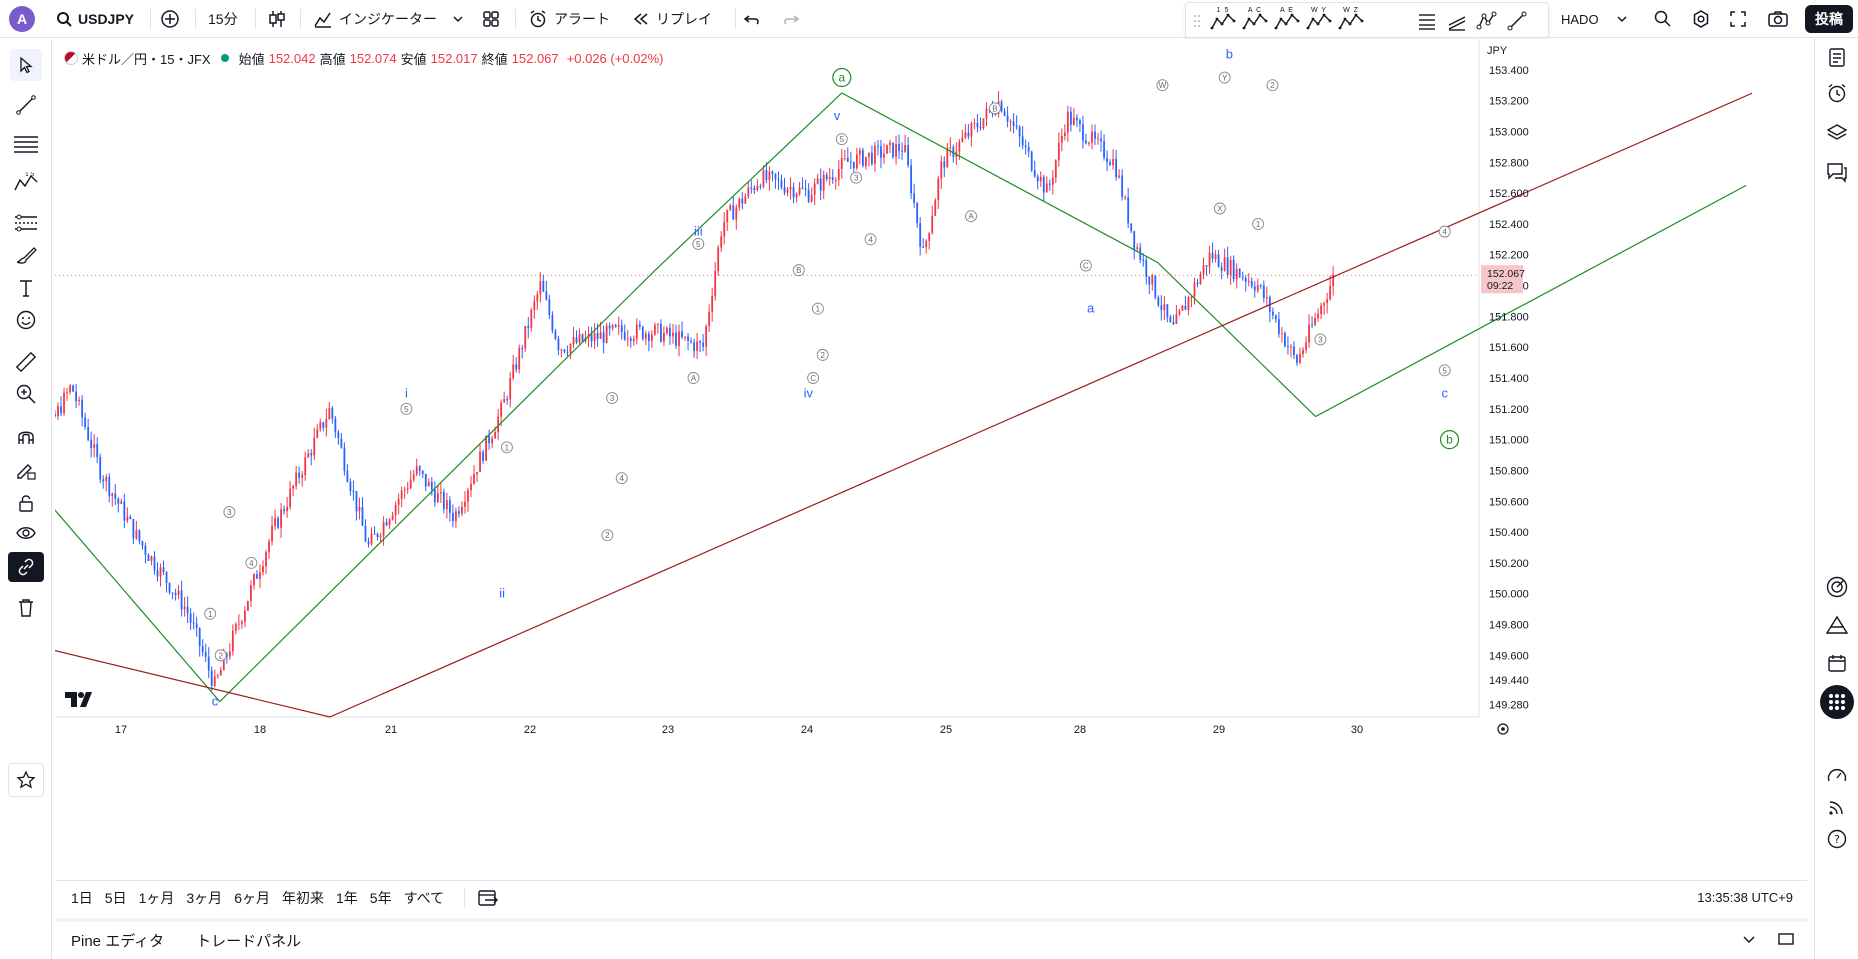 This screenshot has height=959, width=1858. Describe the element at coordinates (249, 941) in the screenshot. I see `tab-trade-panel: トレードパネル` at that location.